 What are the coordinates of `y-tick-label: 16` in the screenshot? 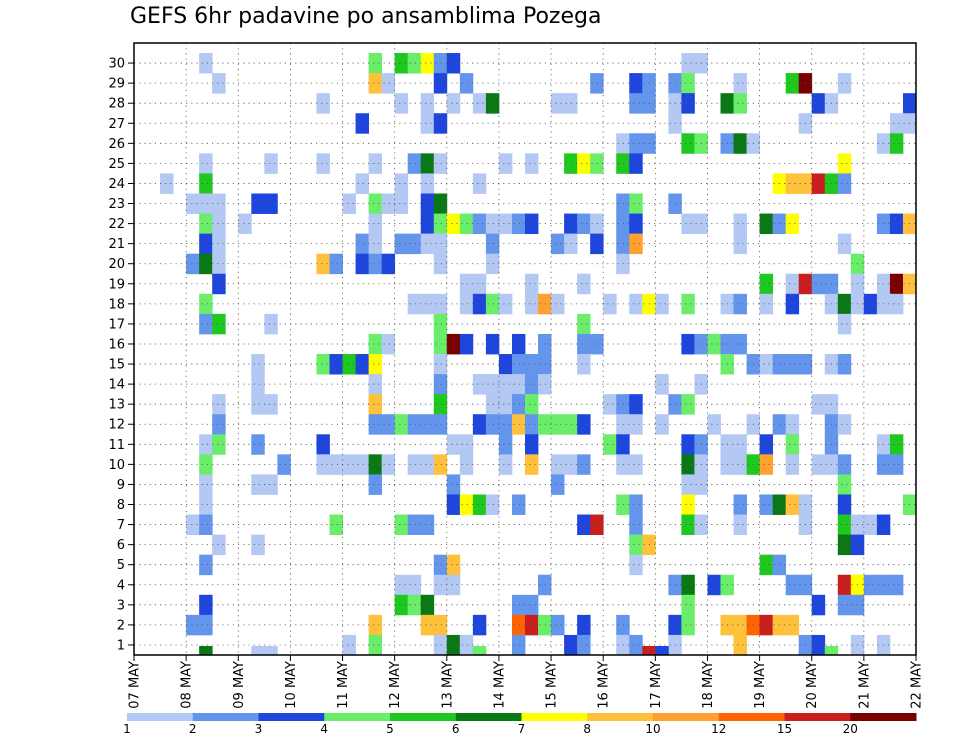 It's located at (116, 344).